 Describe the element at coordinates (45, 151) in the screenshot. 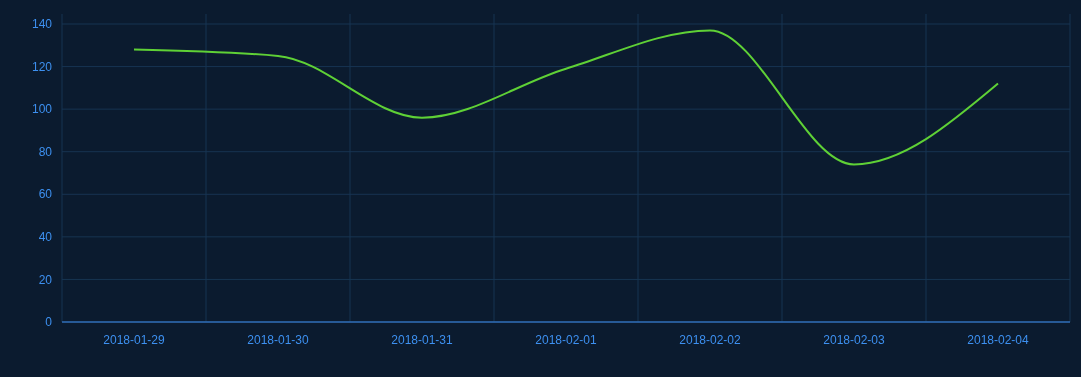

I see `y-tick-label: 80` at that location.